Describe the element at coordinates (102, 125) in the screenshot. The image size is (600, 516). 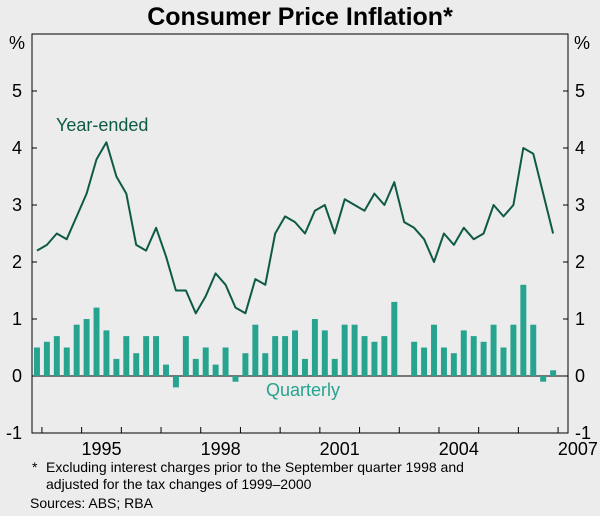
I see `year-ended-label: Year-ended` at that location.